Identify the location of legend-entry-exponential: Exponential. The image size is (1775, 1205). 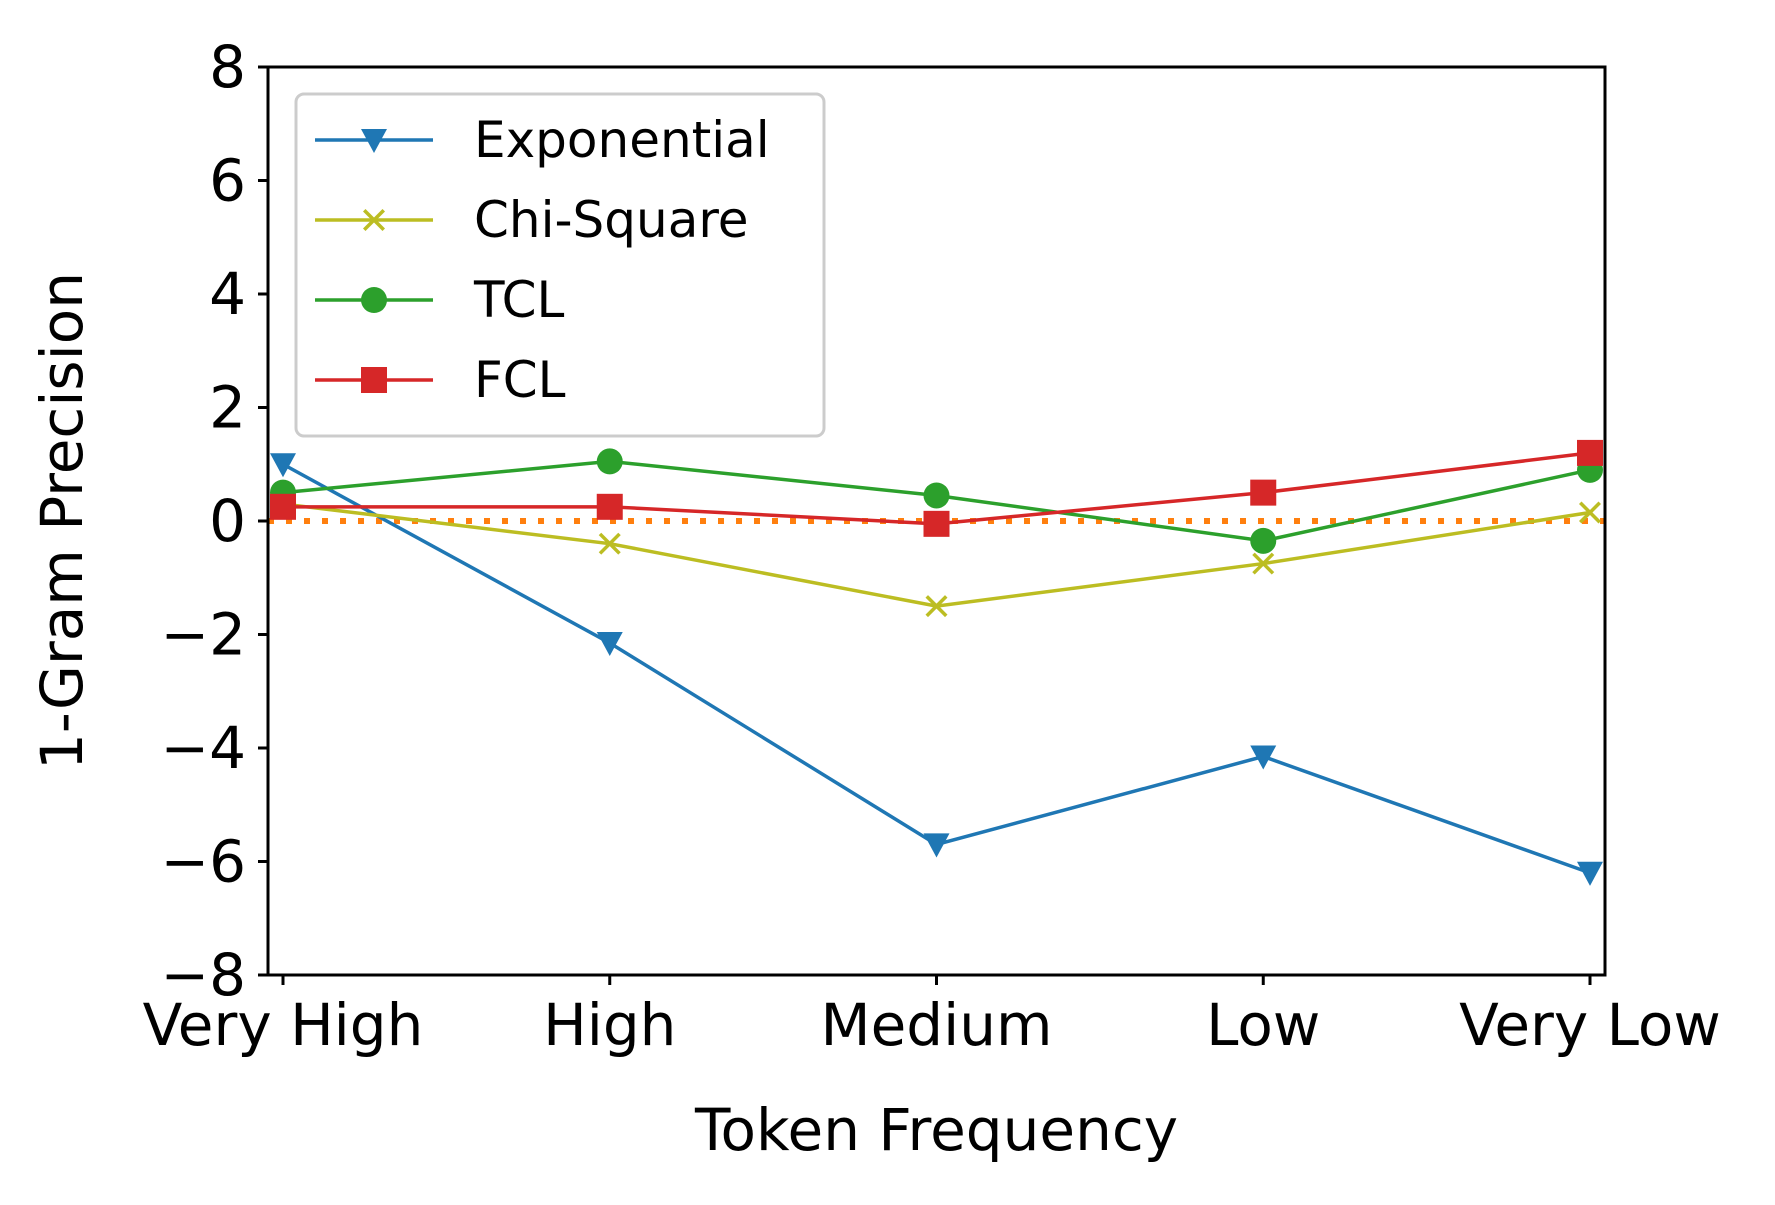
(542, 140).